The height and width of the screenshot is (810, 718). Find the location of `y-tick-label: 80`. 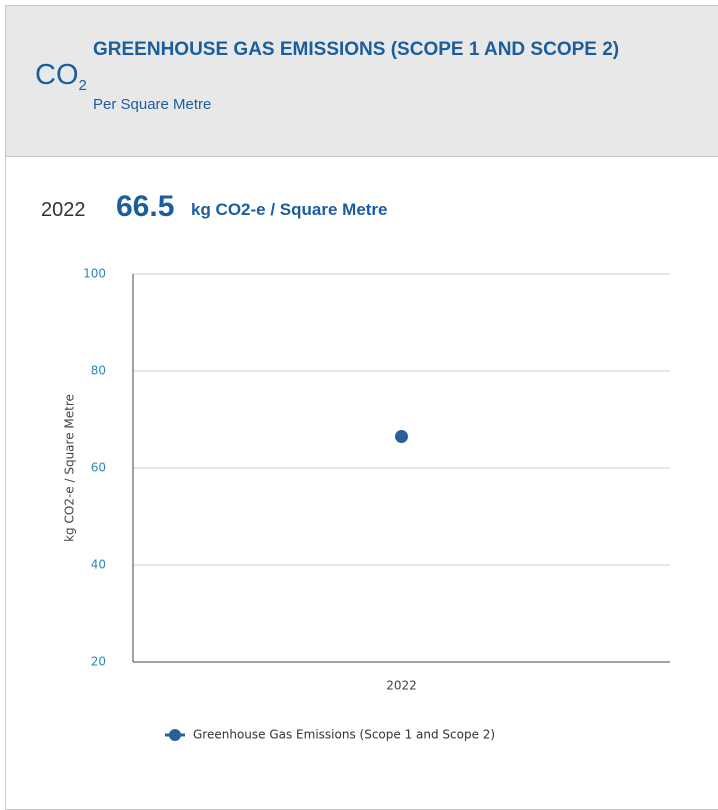

y-tick-label: 80 is located at coordinates (98, 371).